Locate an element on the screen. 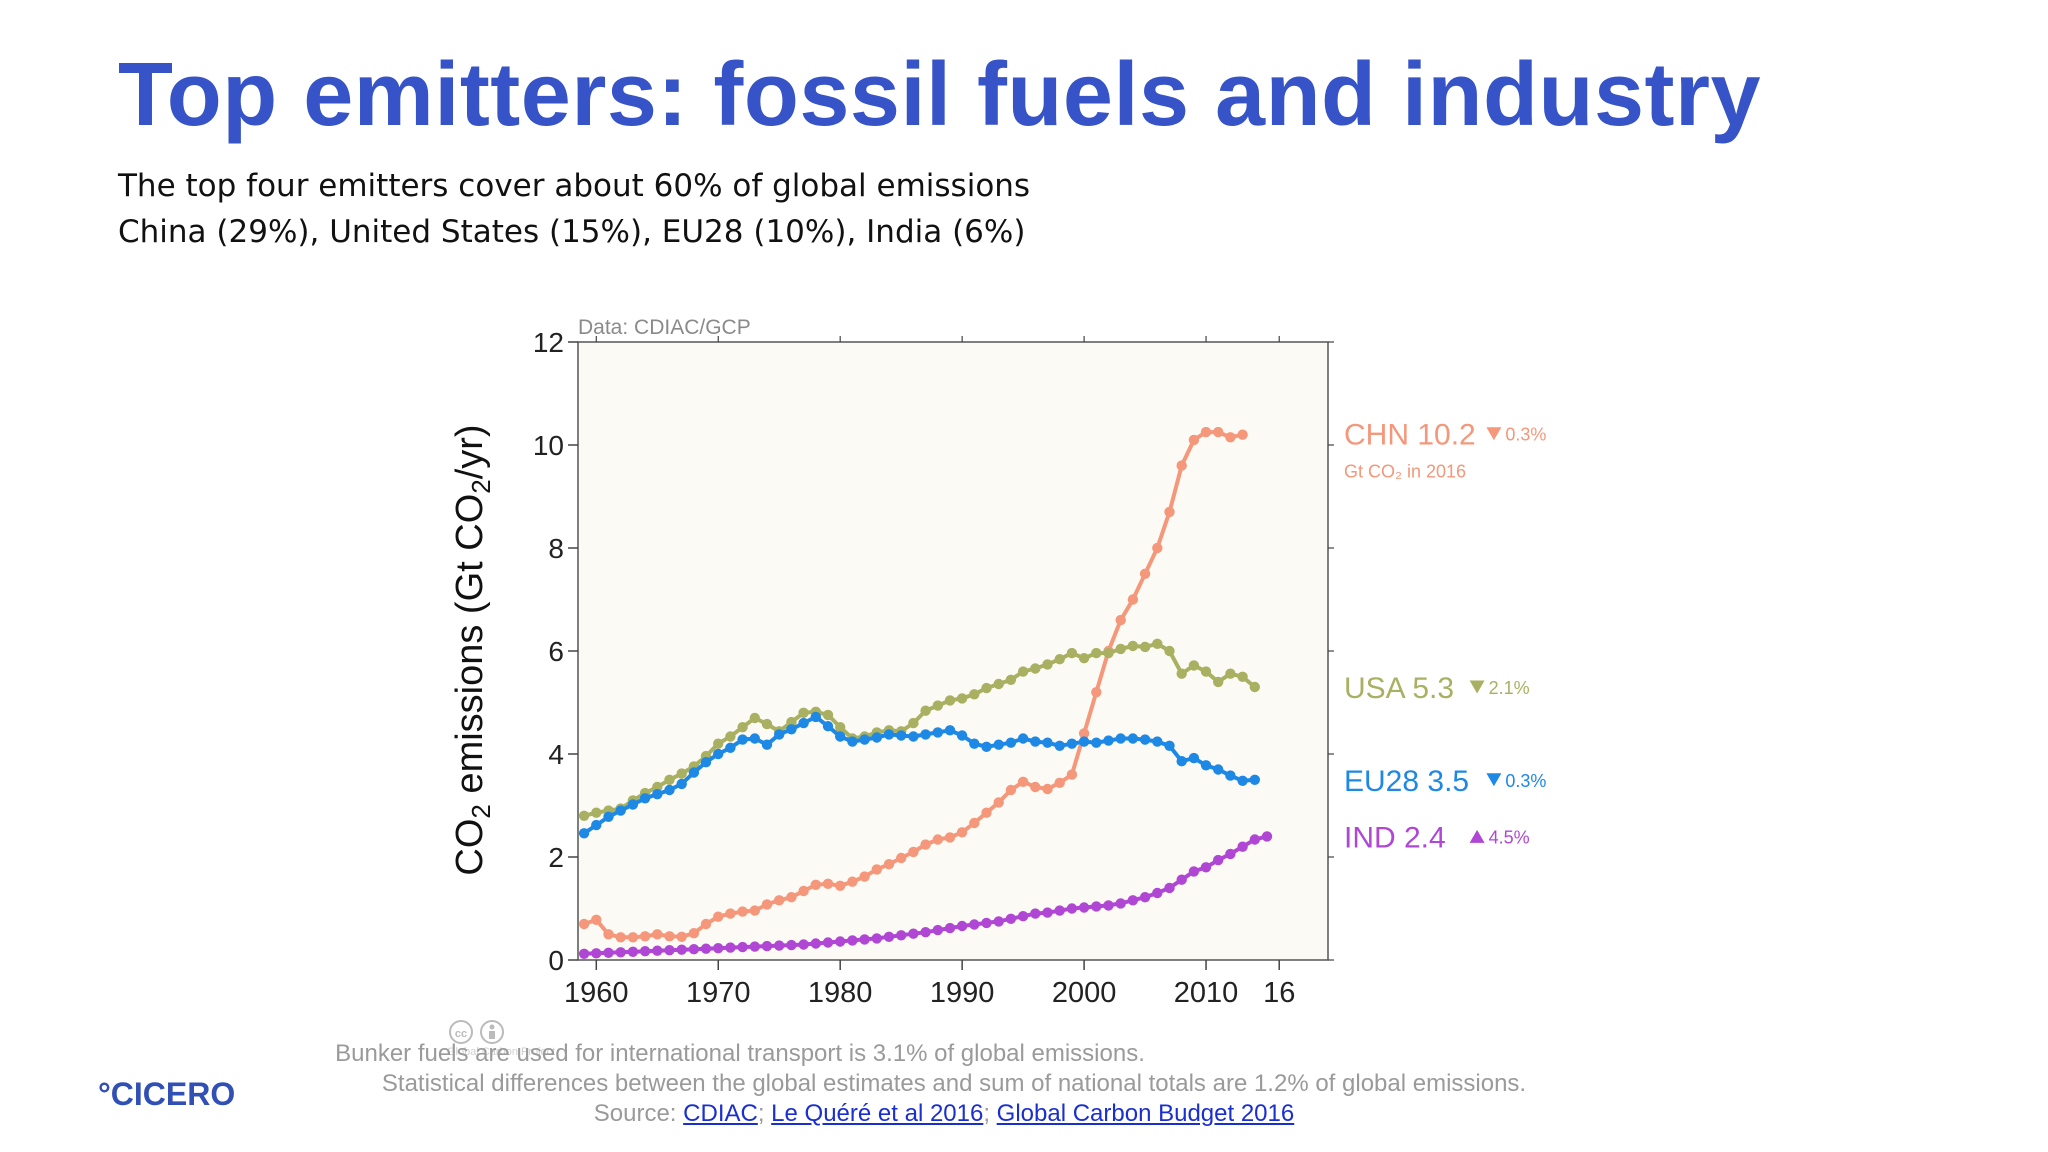  y-axis-label-subscript: 2 is located at coordinates (481, 811).